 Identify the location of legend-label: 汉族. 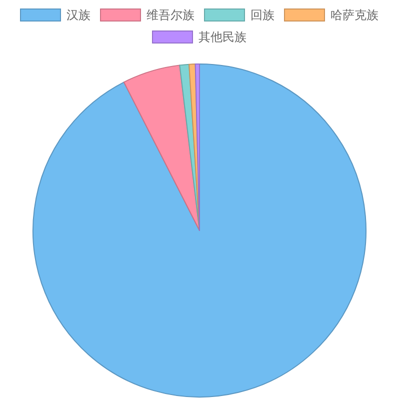
(78, 15).